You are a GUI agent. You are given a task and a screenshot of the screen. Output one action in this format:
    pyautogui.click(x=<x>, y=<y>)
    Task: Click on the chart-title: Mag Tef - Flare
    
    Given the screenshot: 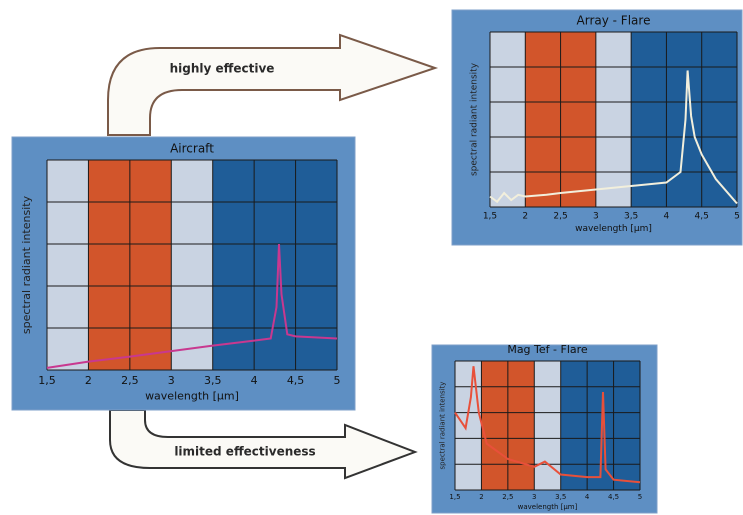 What is the action you would take?
    pyautogui.click(x=547, y=349)
    